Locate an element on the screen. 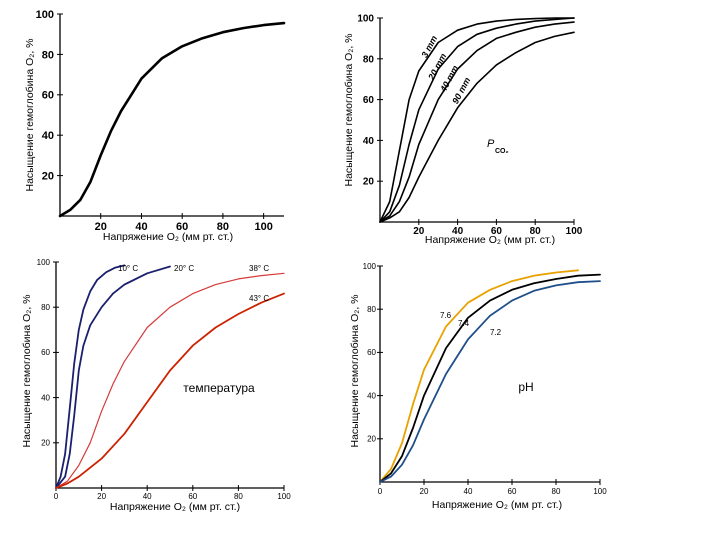  annotation: pH is located at coordinates (525, 387).